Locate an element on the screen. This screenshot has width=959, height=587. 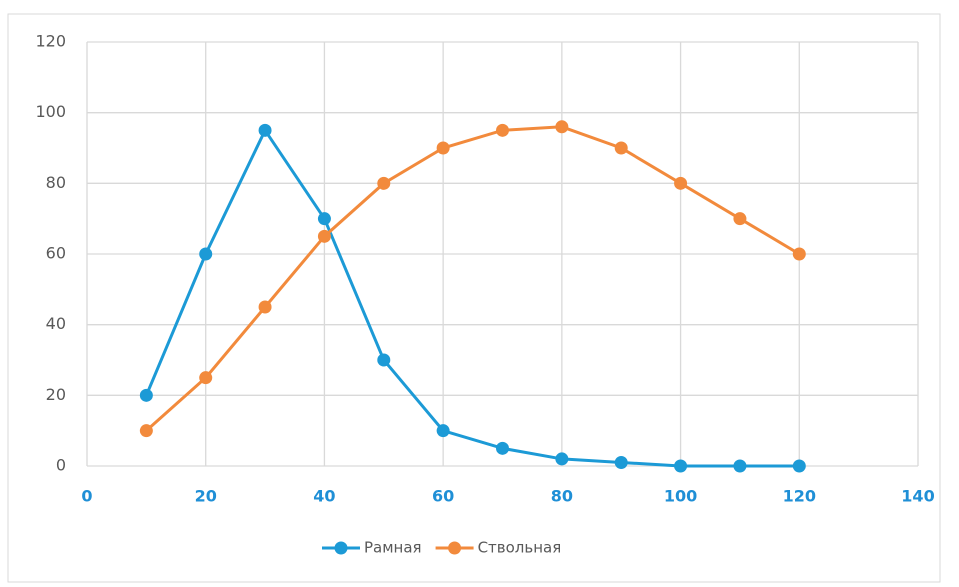
x-tick-label: 60 is located at coordinates (443, 496).